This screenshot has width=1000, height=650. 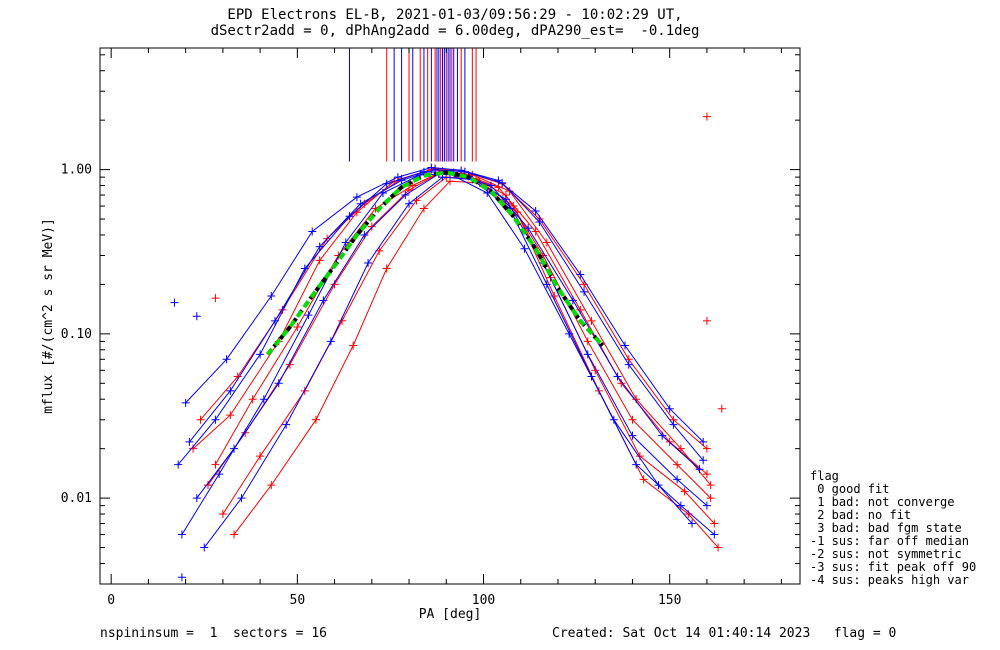 What do you see at coordinates (889, 580) in the screenshot?
I see `legend-item: -4 sus: peaks high var` at bounding box center [889, 580].